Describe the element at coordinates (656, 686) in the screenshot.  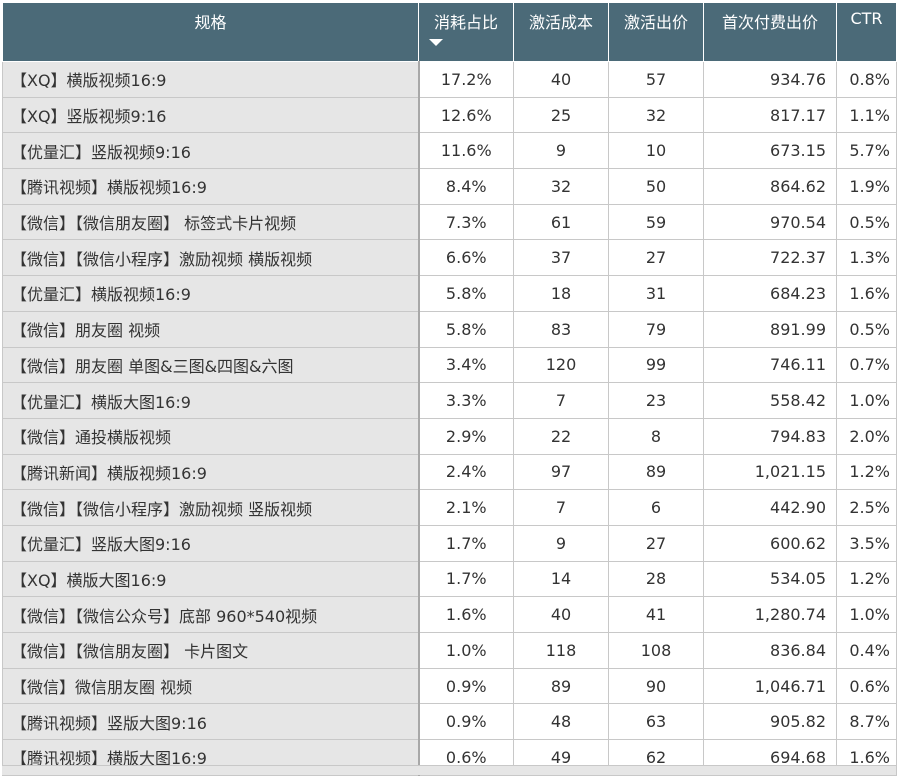
I see `cell-act-bid: 90` at that location.